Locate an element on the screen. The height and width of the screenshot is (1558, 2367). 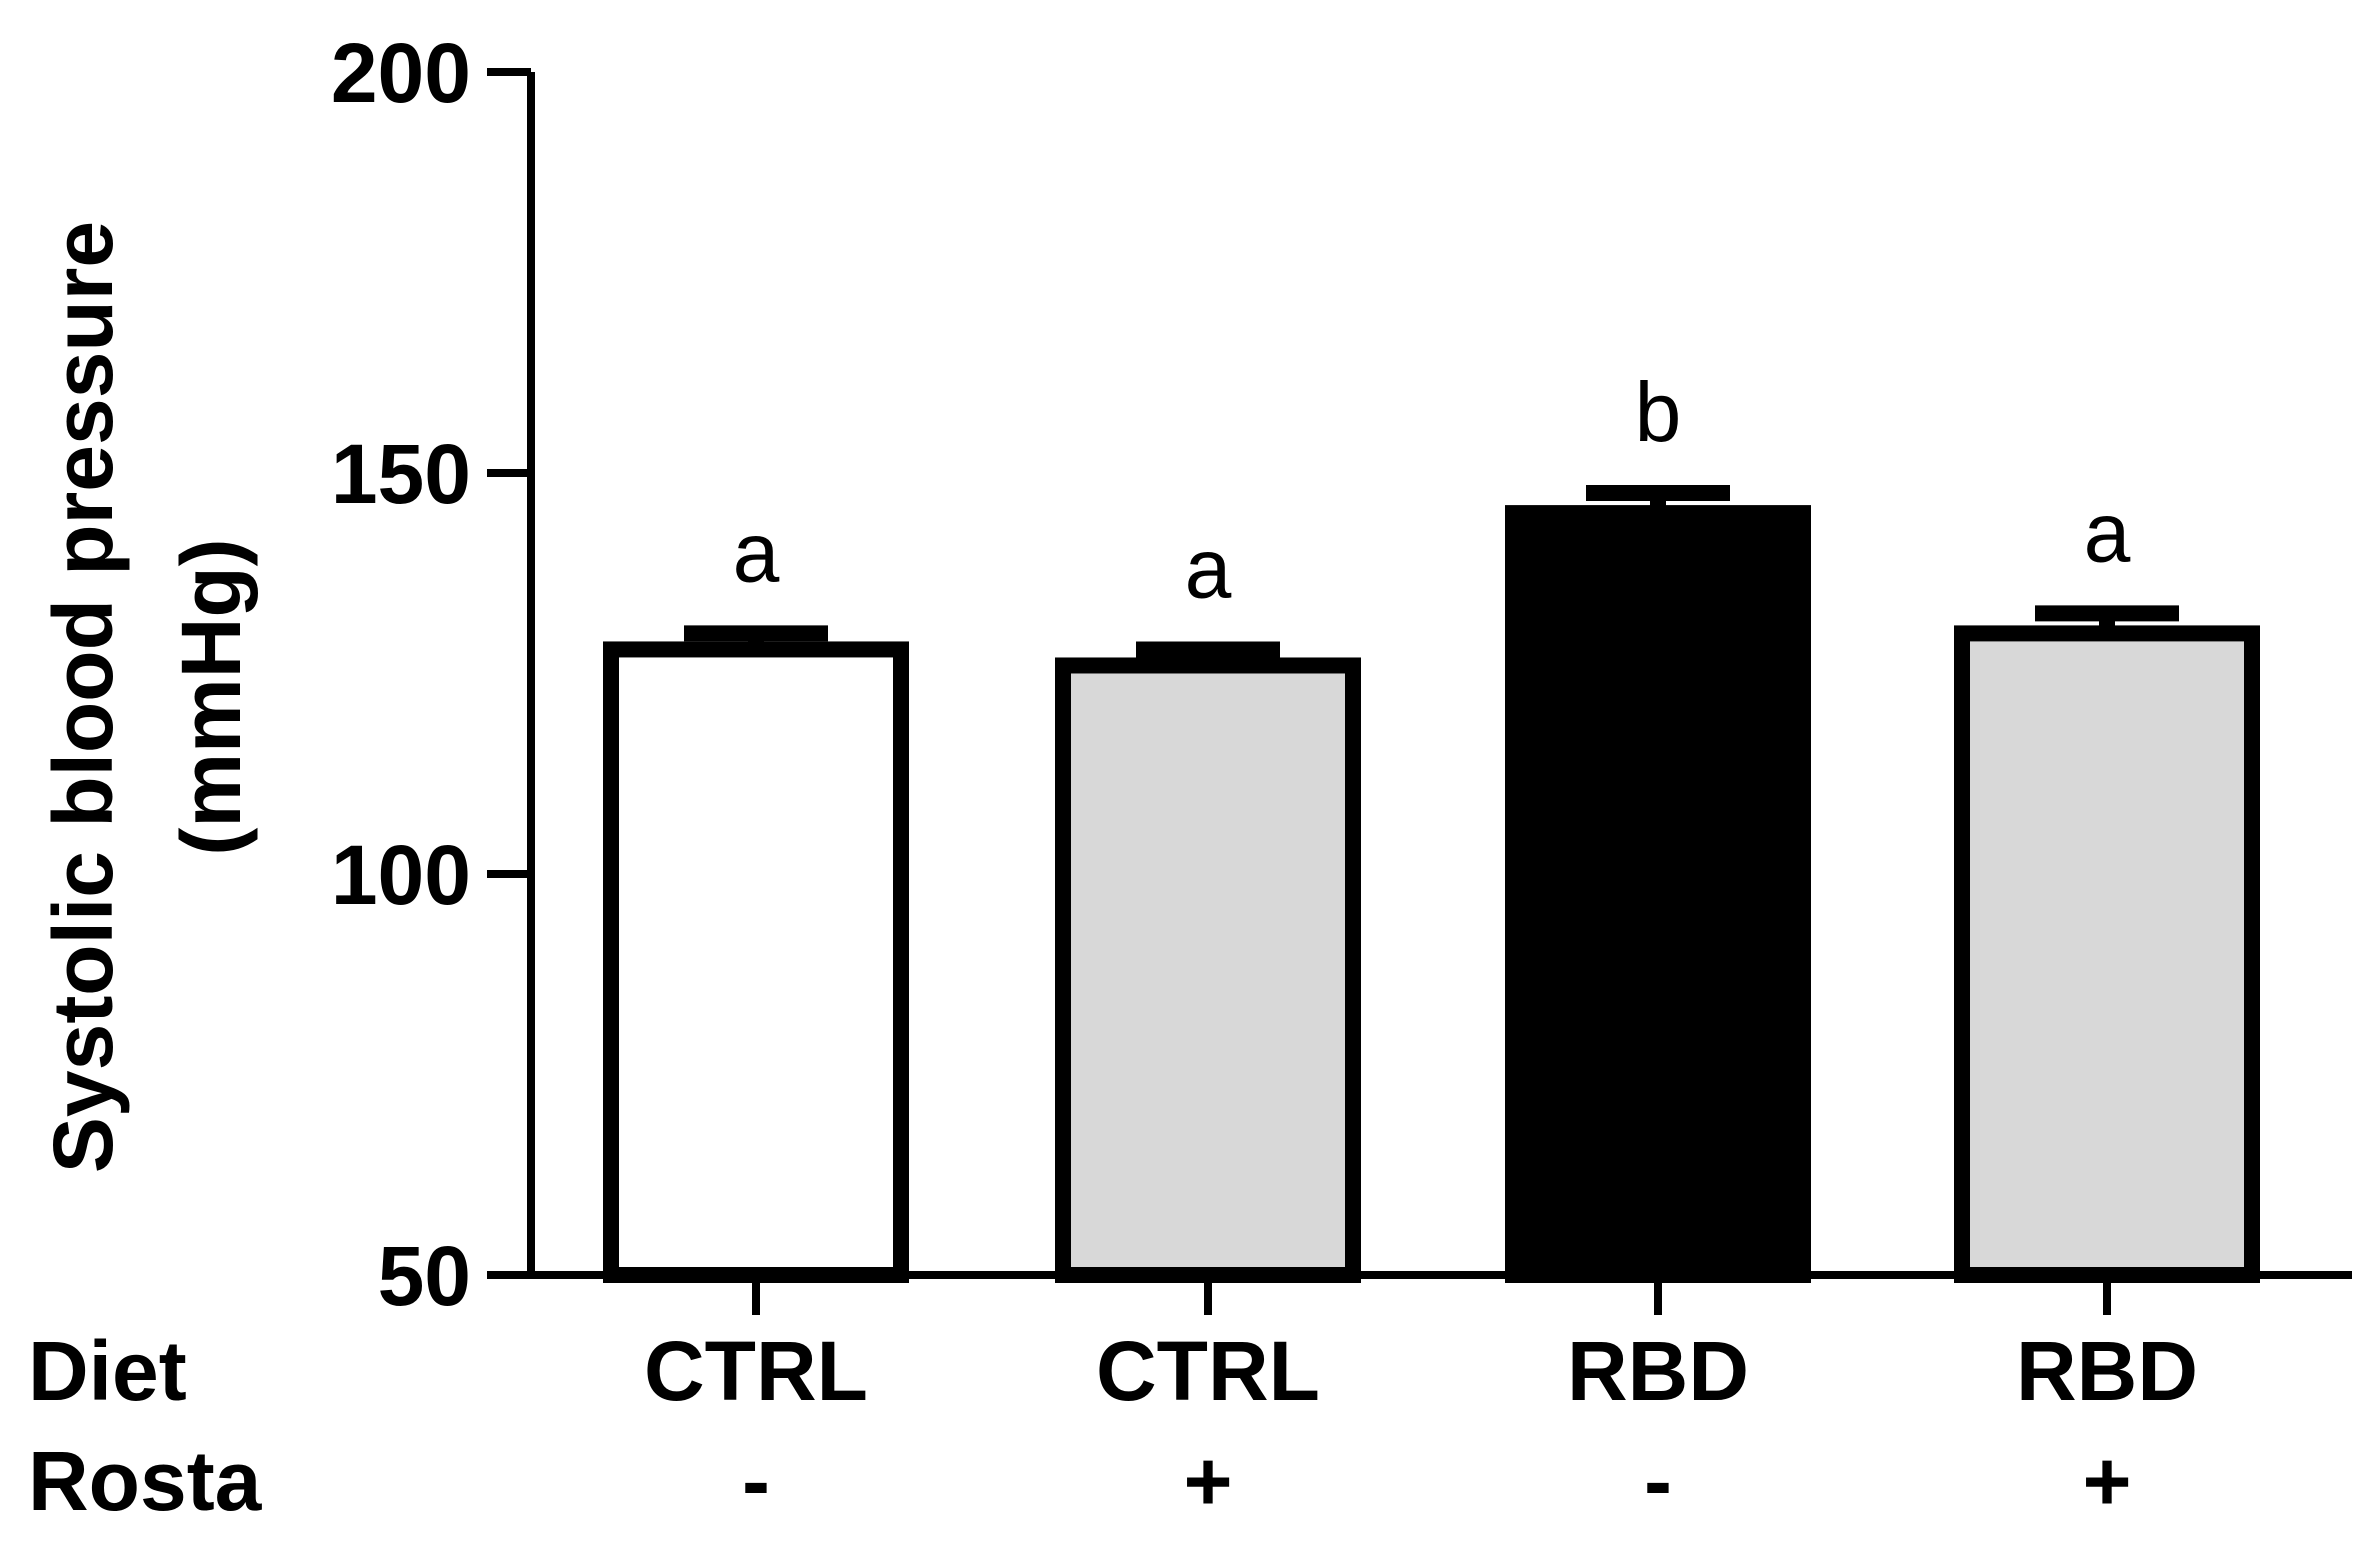
significance-label-3: b is located at coordinates (1658, 412).